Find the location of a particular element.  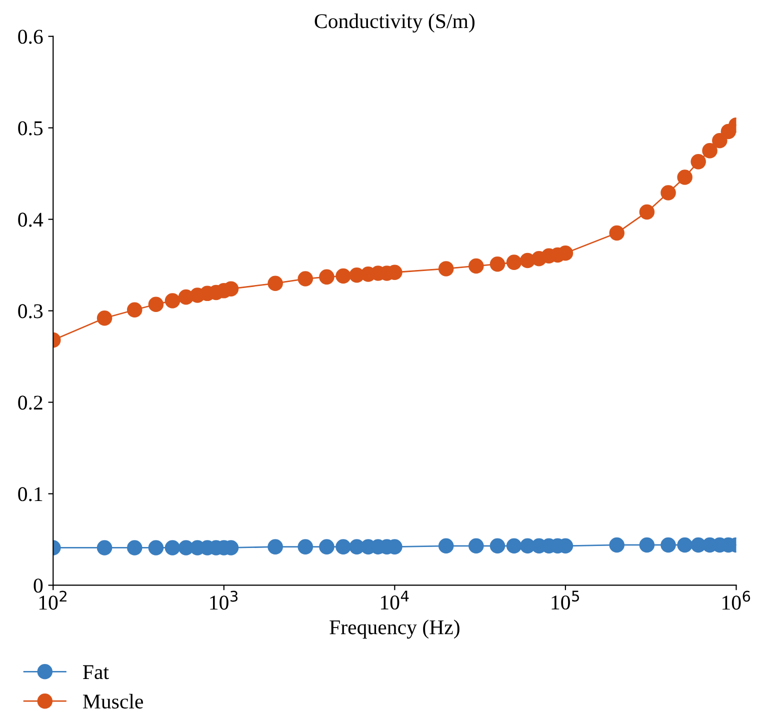

y-tick-label: 0.5 is located at coordinates (30, 128).